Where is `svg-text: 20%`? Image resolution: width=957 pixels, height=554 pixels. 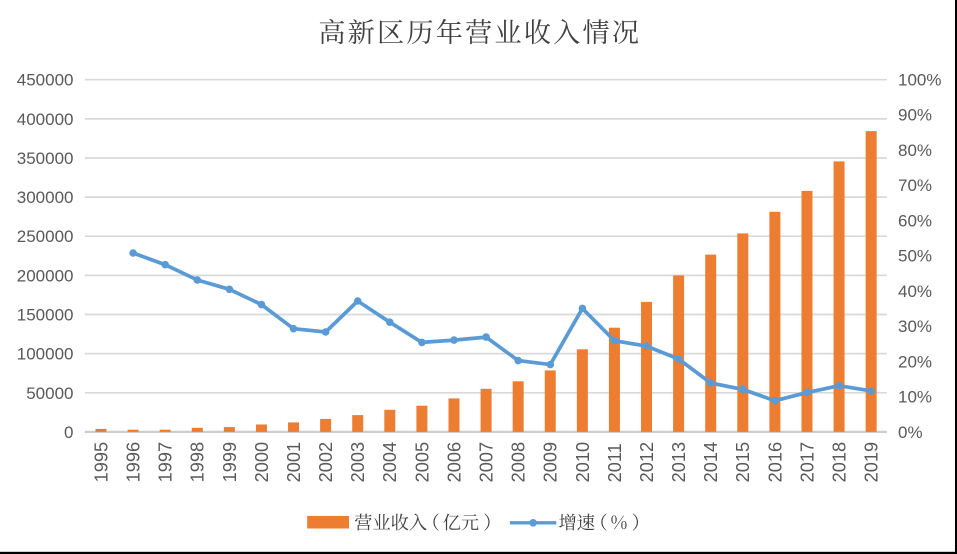
svg-text: 20% is located at coordinates (915, 361).